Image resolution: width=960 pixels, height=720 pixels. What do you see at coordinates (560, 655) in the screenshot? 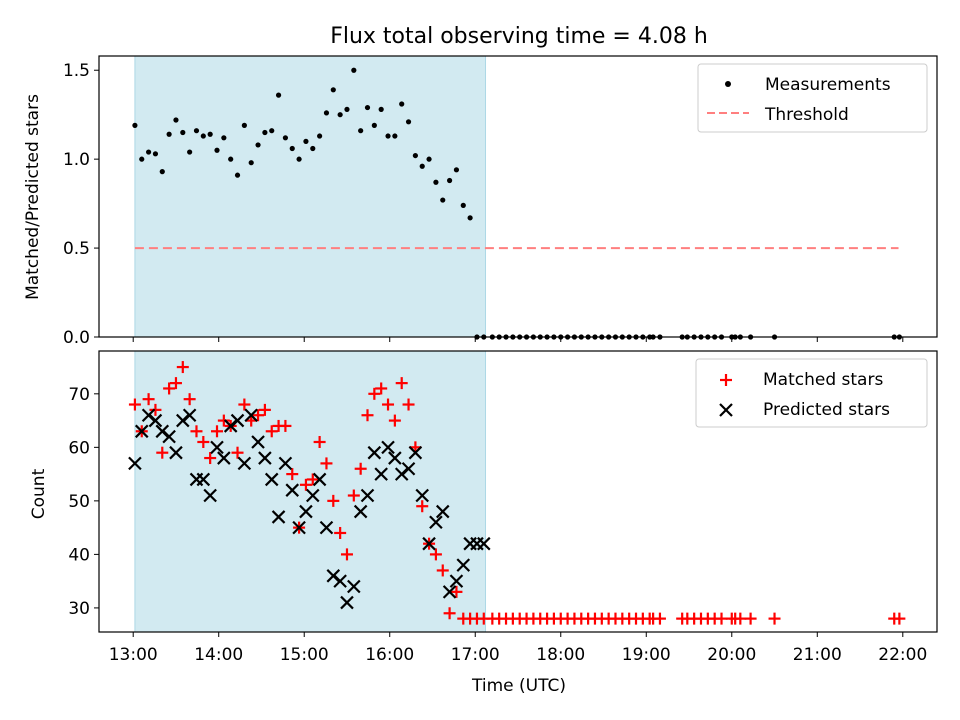
I see `x-tick-label: 18:00` at bounding box center [560, 655].